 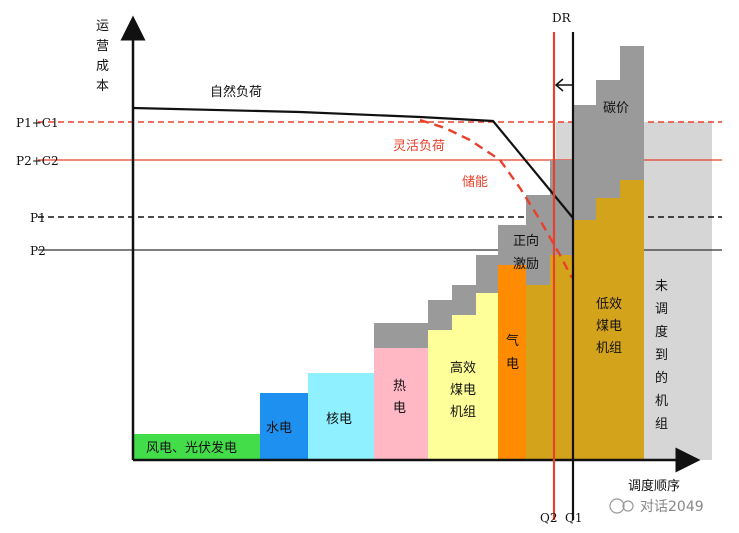 I want to click on lec-label-3: 机组, so click(x=609, y=348).